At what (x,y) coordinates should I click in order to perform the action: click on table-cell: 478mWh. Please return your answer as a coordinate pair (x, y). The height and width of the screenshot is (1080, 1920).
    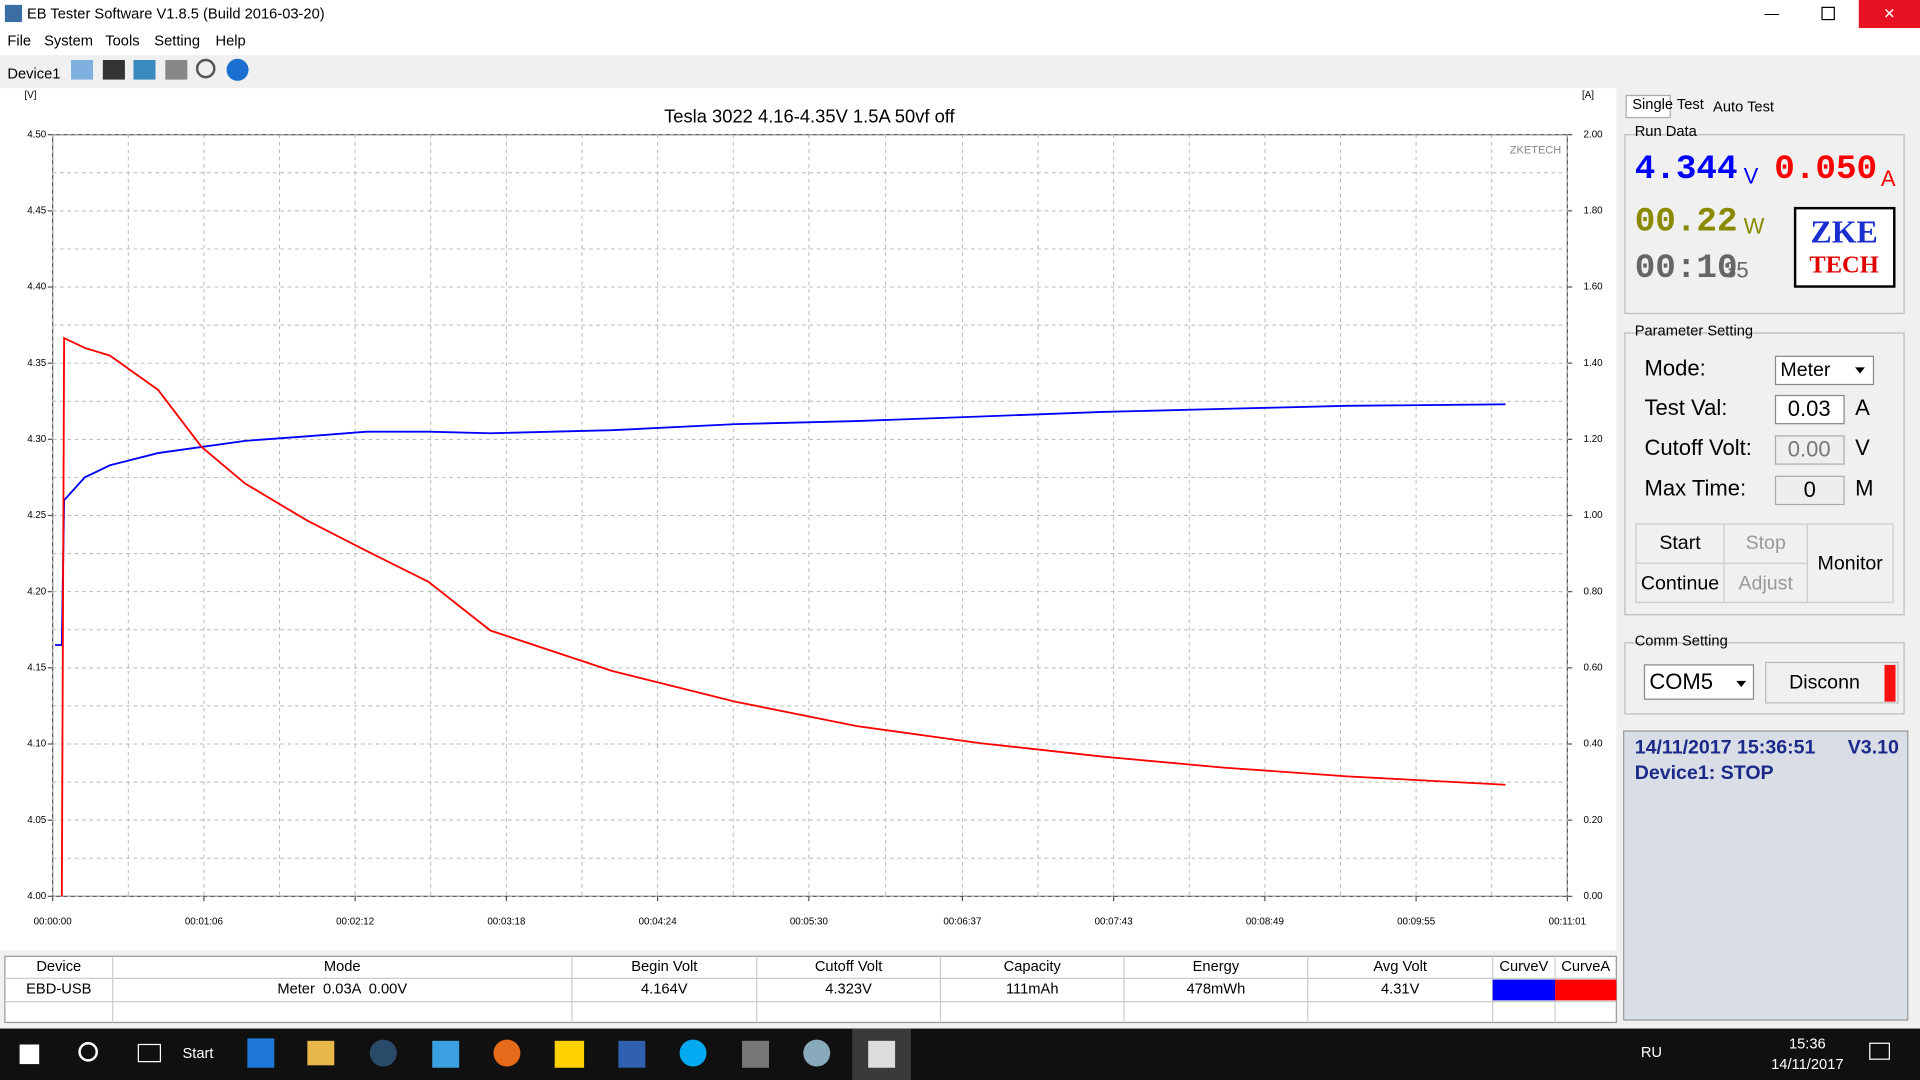
    Looking at the image, I should click on (1216, 989).